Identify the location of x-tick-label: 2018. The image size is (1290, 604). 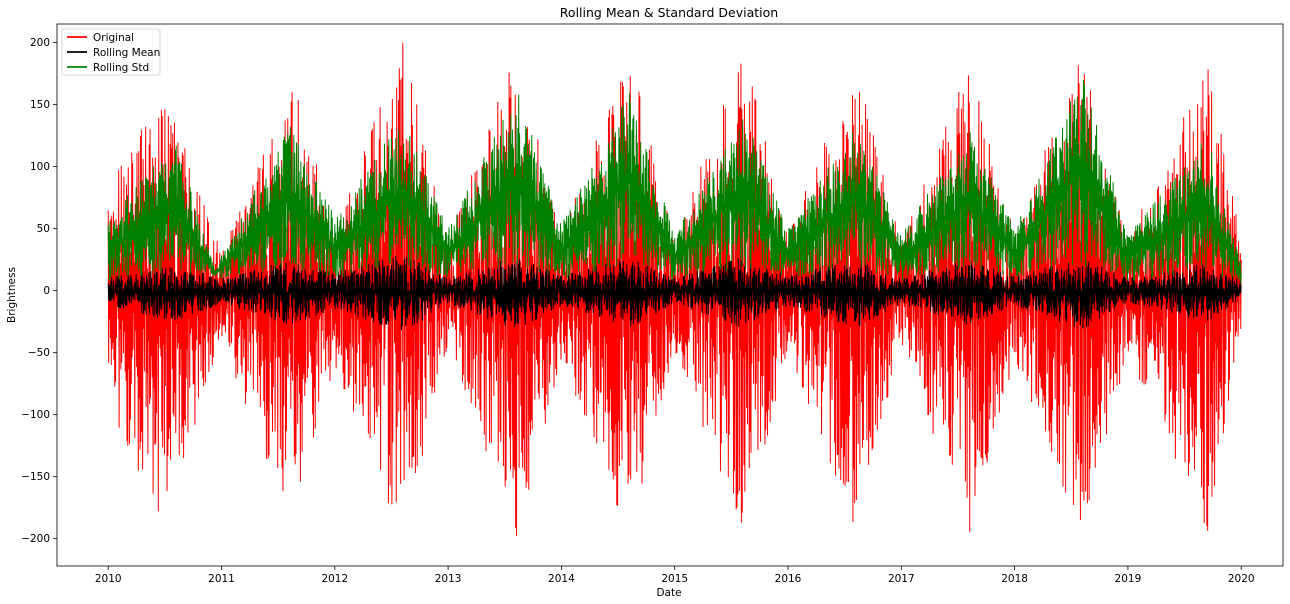
(1014, 579).